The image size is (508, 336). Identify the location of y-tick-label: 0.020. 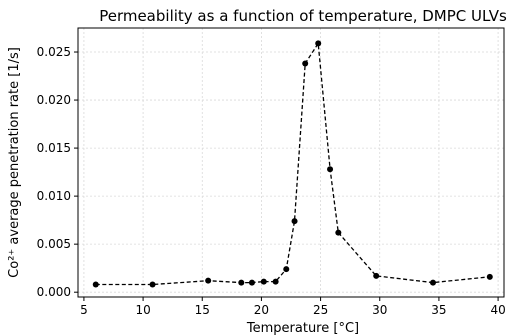
(54, 100).